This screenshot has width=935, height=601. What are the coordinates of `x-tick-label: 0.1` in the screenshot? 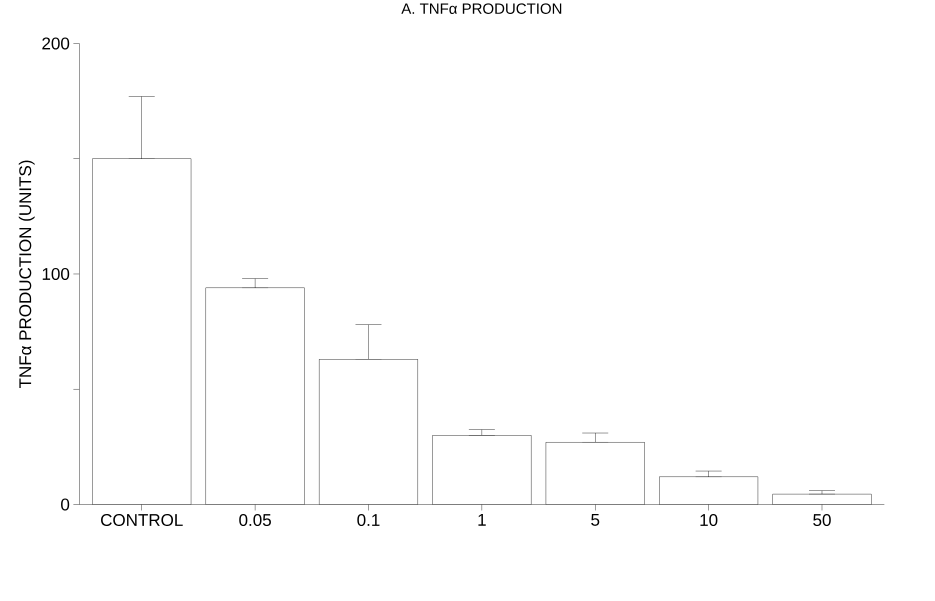 It's located at (368, 520).